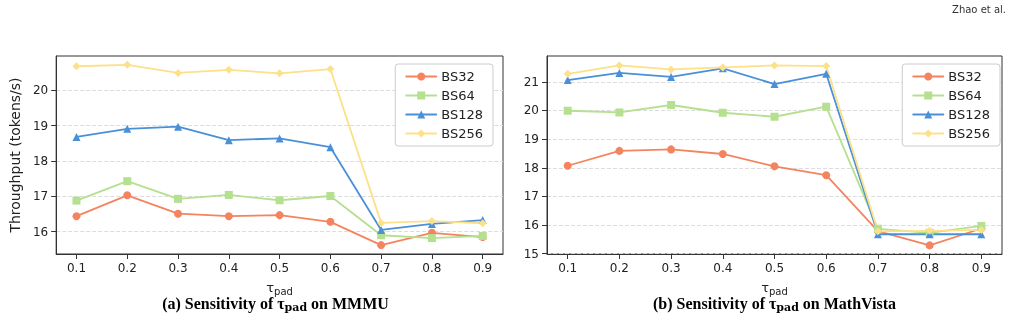 The height and width of the screenshot is (325, 1014). What do you see at coordinates (531, 81) in the screenshot?
I see `y-tick-label: 21` at bounding box center [531, 81].